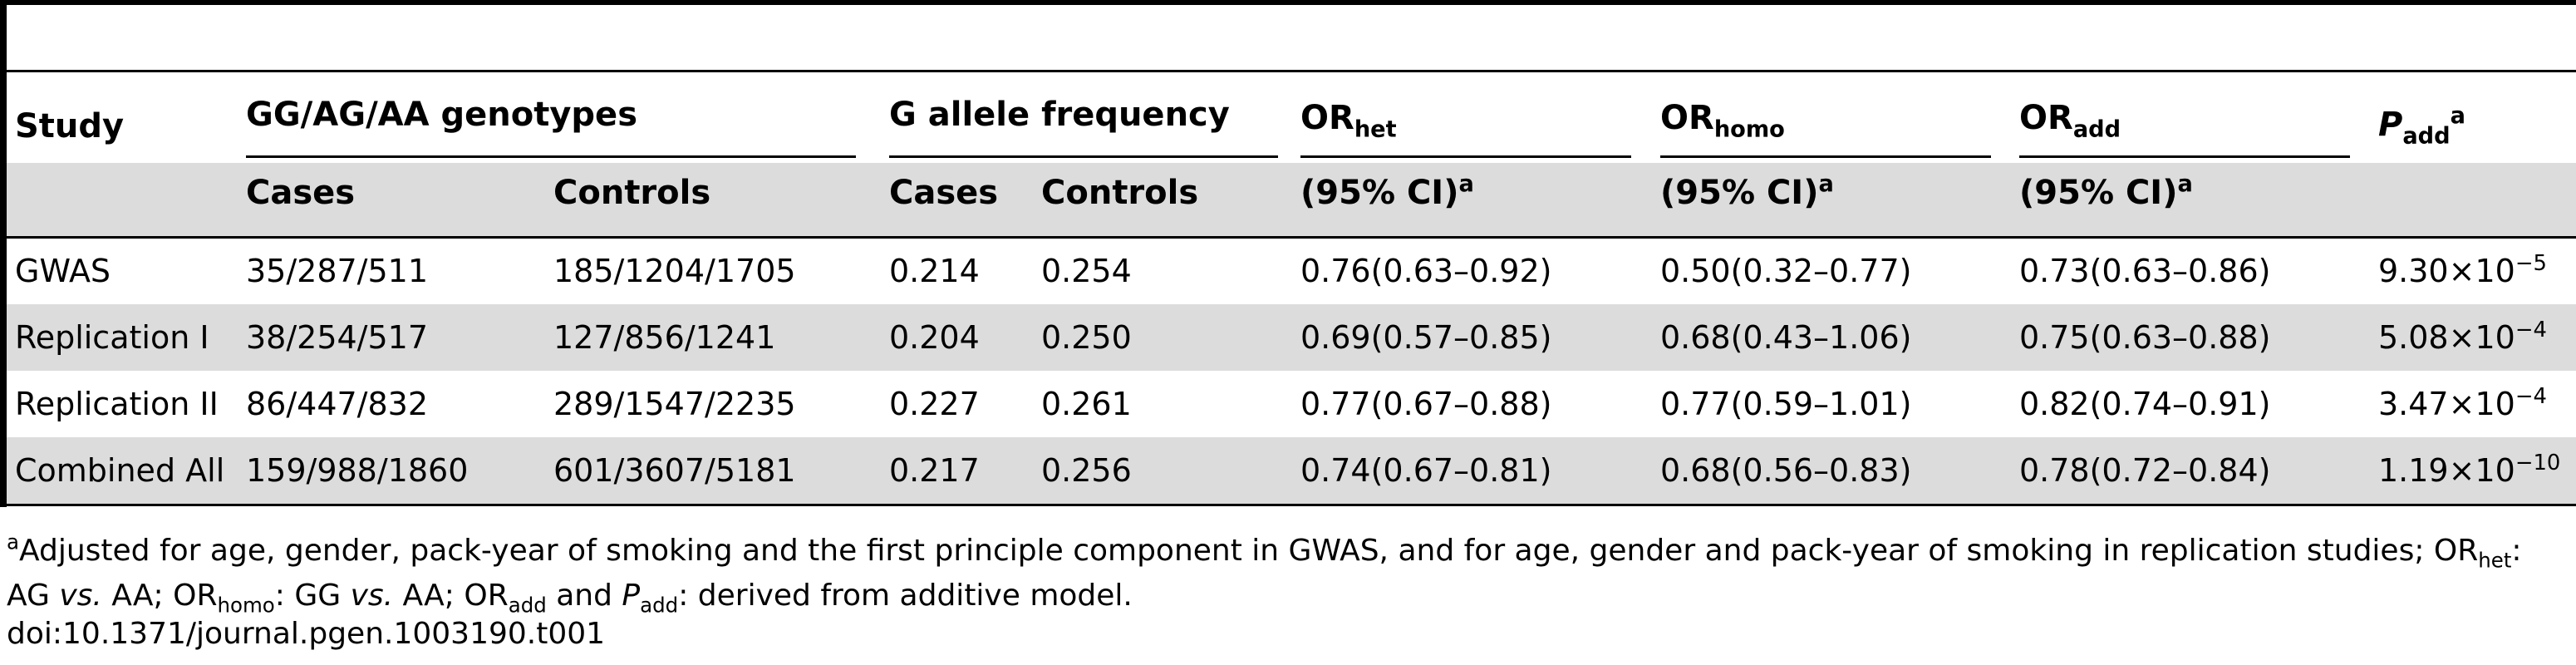 The width and height of the screenshot is (2576, 665). I want to click on cell-or-homo: 0.68(0.43–1.06), so click(1786, 337).